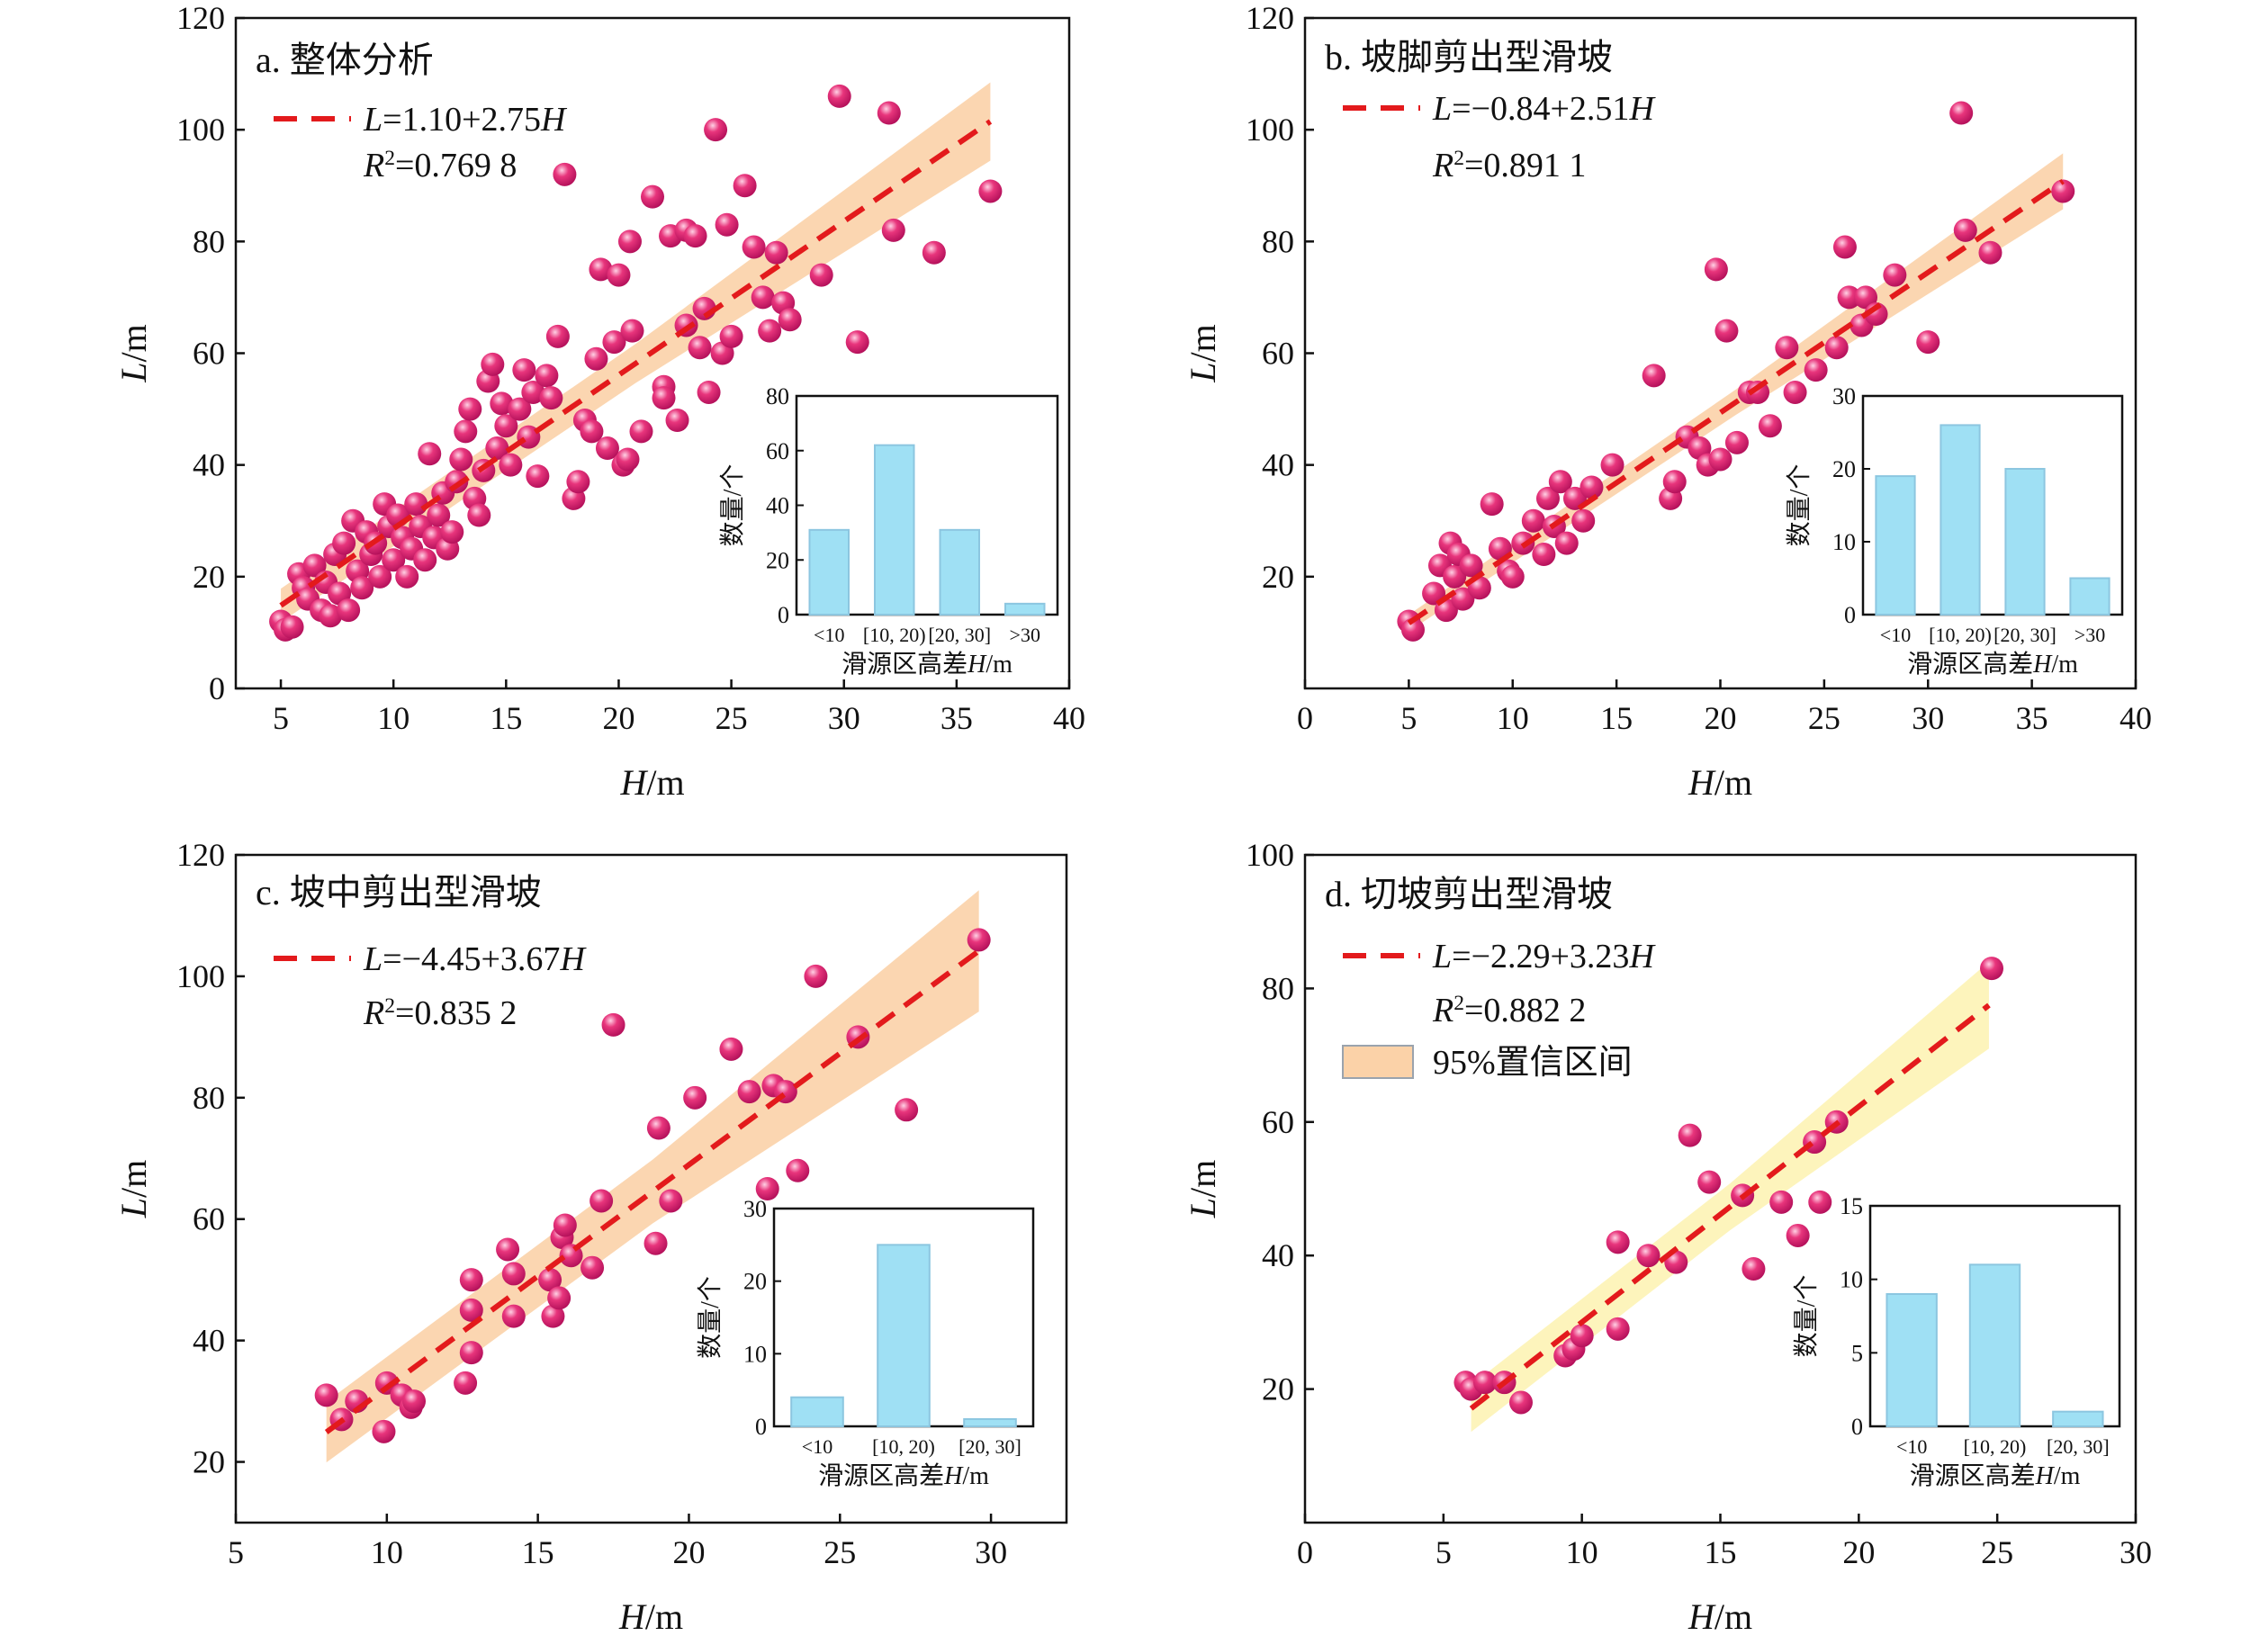  Describe the element at coordinates (1469, 894) in the screenshot. I see `panel-title: d. 切坡剪出型滑坡` at that location.